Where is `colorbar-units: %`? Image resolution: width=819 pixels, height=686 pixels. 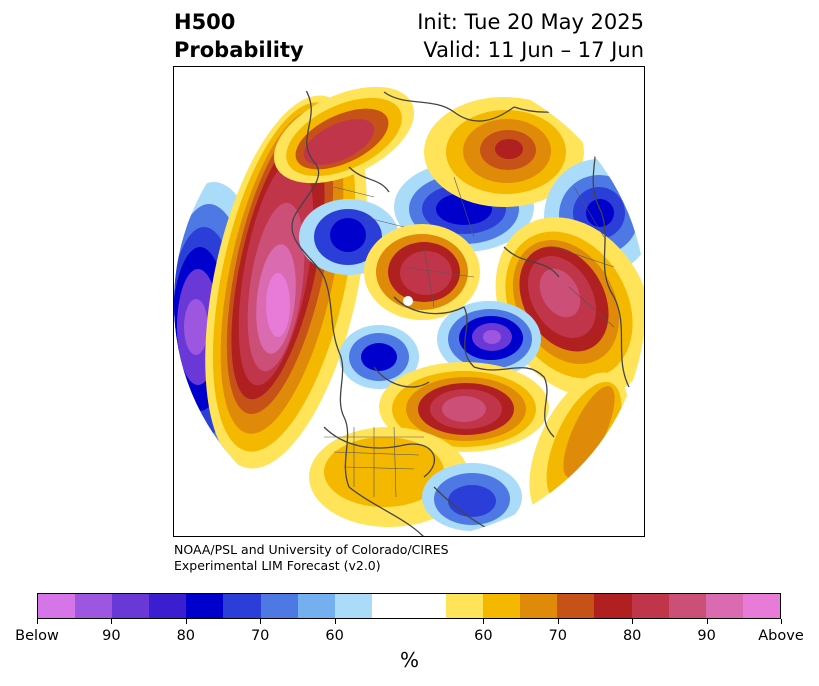 colorbar-units: % is located at coordinates (409, 660).